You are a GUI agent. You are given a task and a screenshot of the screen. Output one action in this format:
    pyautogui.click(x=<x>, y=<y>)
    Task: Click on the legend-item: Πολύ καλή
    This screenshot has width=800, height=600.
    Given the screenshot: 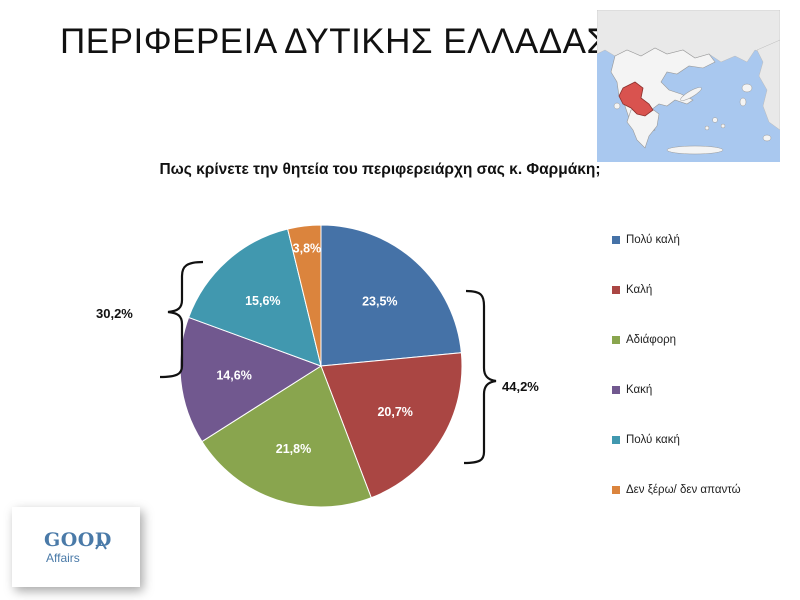 What is the action you would take?
    pyautogui.click(x=692, y=240)
    